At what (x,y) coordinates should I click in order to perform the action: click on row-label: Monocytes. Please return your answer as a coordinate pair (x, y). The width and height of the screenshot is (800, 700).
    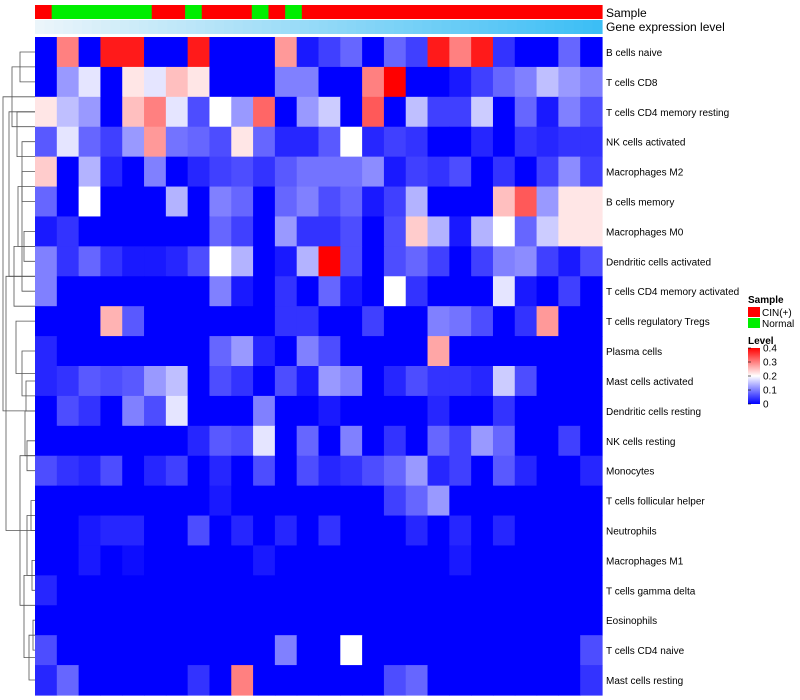
    Looking at the image, I should click on (630, 472).